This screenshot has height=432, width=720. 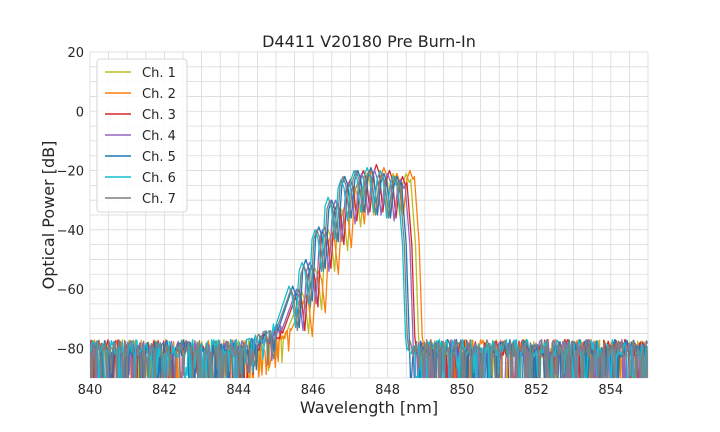 What do you see at coordinates (70, 290) in the screenshot?
I see `y-tick-label: −60` at bounding box center [70, 290].